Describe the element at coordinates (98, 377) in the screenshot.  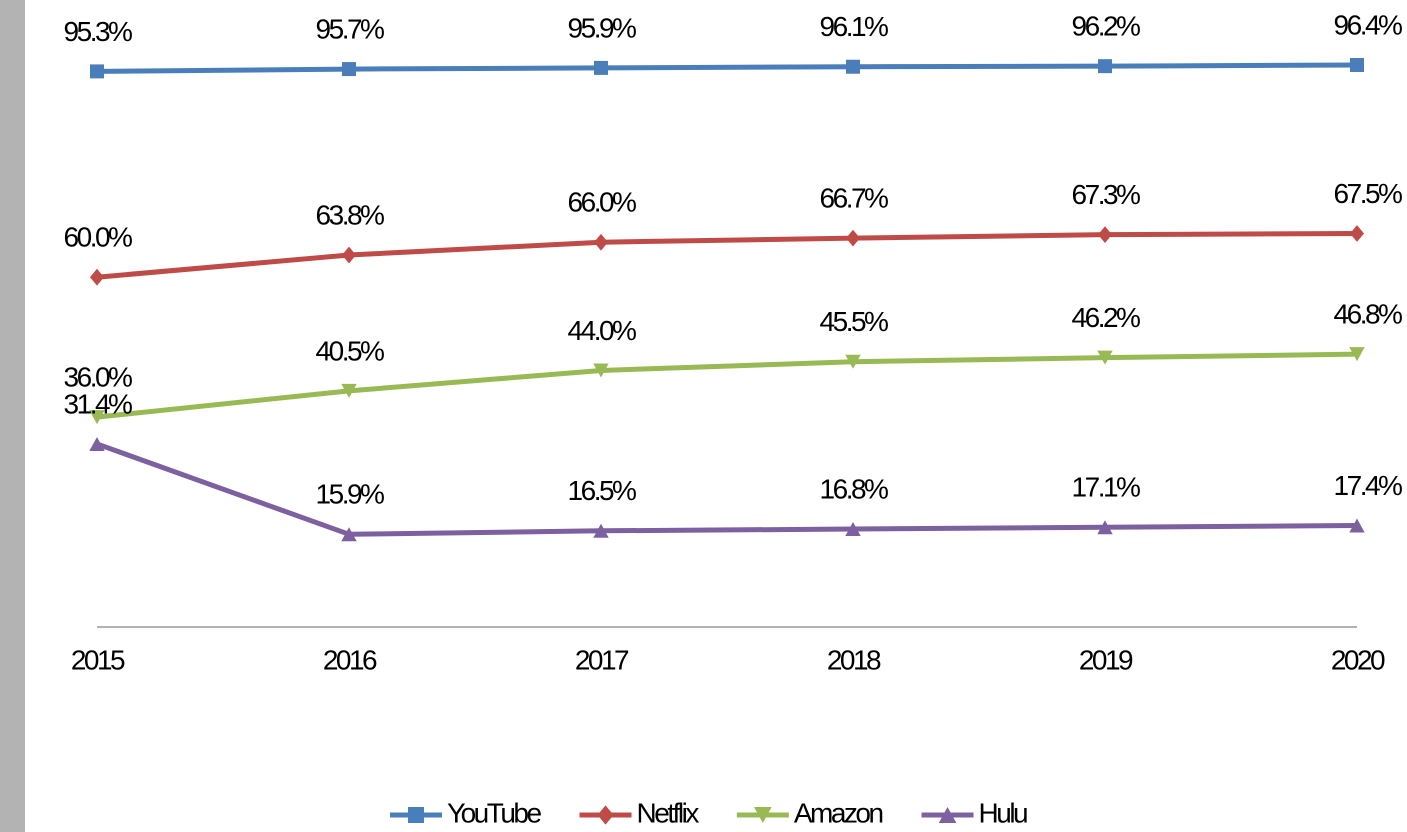
I see `data-label: 36.0%` at that location.